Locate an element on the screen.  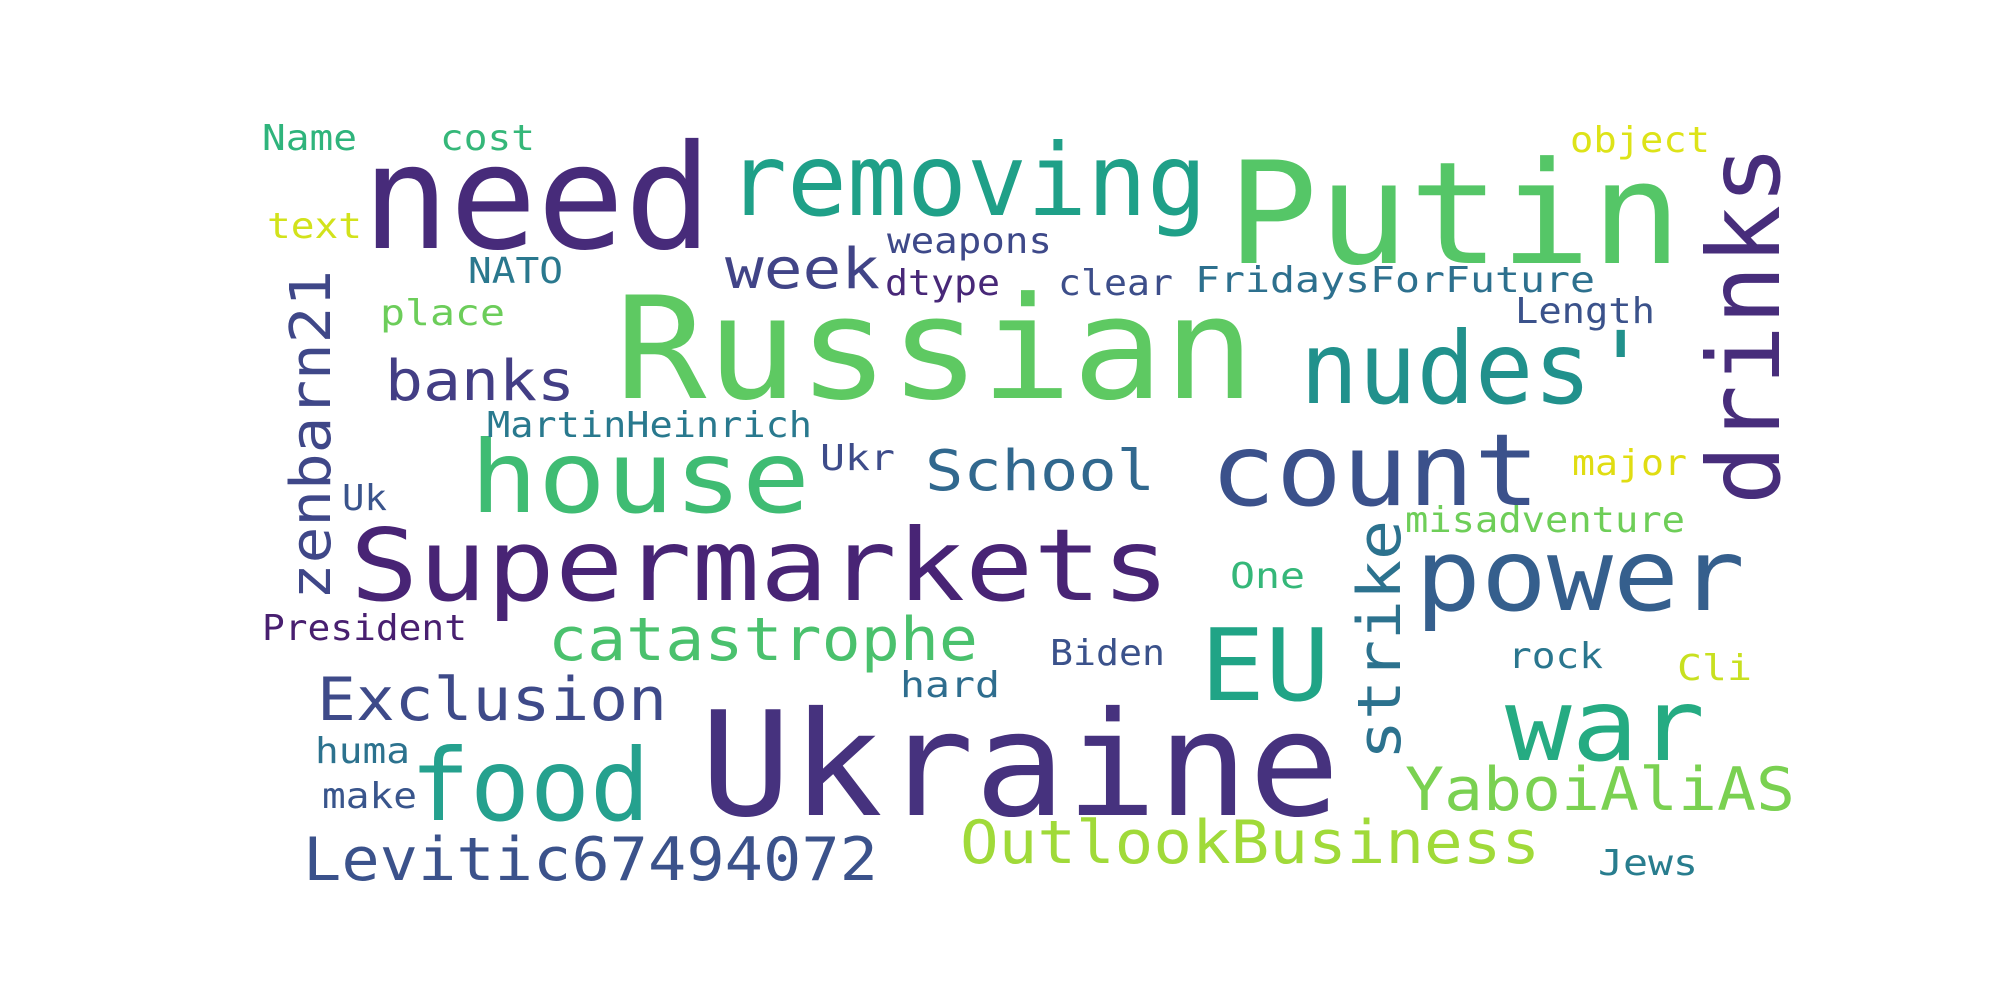
word-rock: rock is located at coordinates (1555, 656).